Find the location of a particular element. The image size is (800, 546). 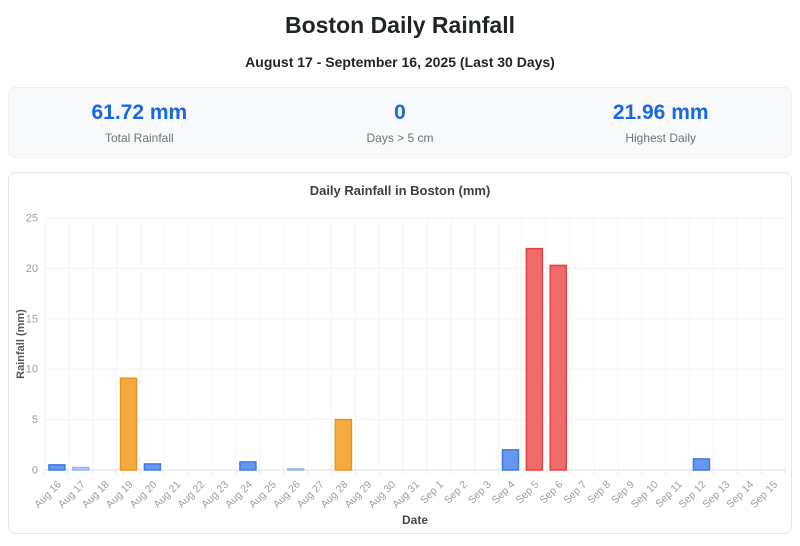

y-tick-label: 25 is located at coordinates (32, 219).